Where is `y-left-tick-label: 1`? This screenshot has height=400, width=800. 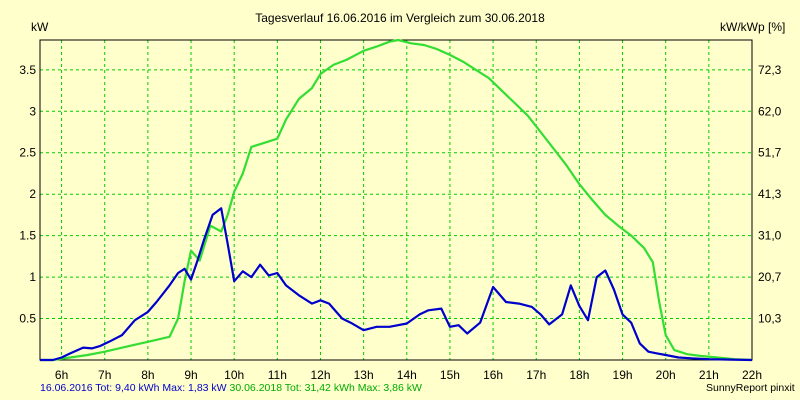
y-left-tick-label: 1 is located at coordinates (32, 277).